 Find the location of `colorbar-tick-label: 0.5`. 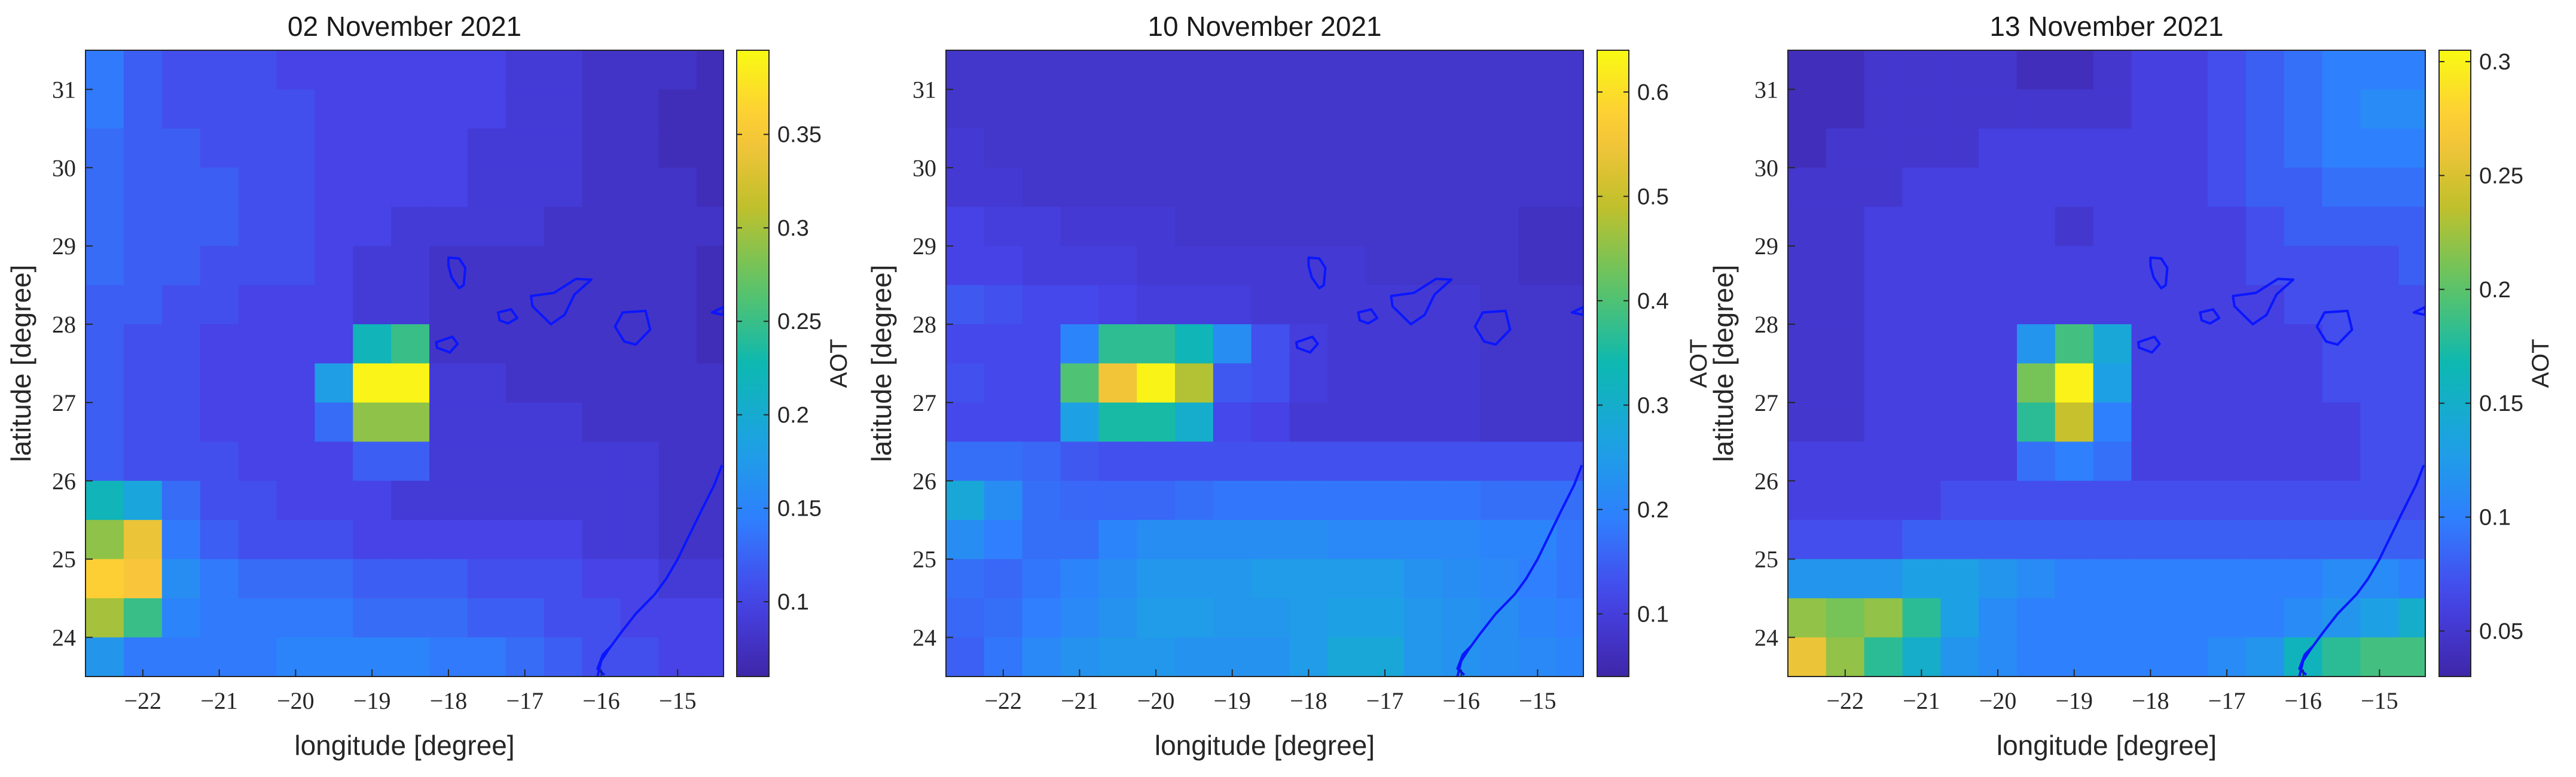

colorbar-tick-label: 0.5 is located at coordinates (1653, 196).